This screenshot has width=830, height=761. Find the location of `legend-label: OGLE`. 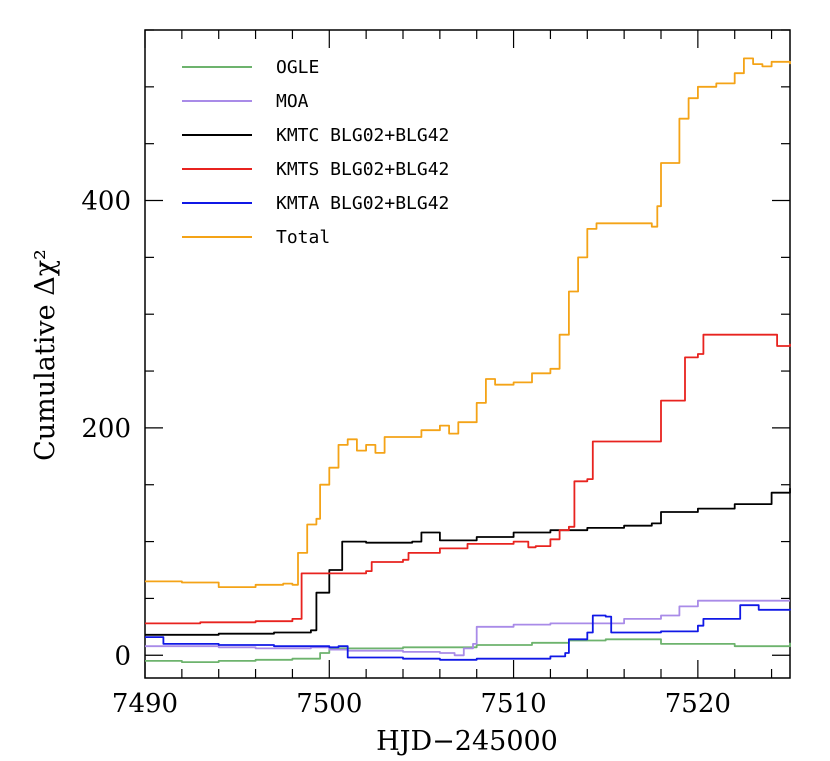

legend-label: OGLE is located at coordinates (297, 67).